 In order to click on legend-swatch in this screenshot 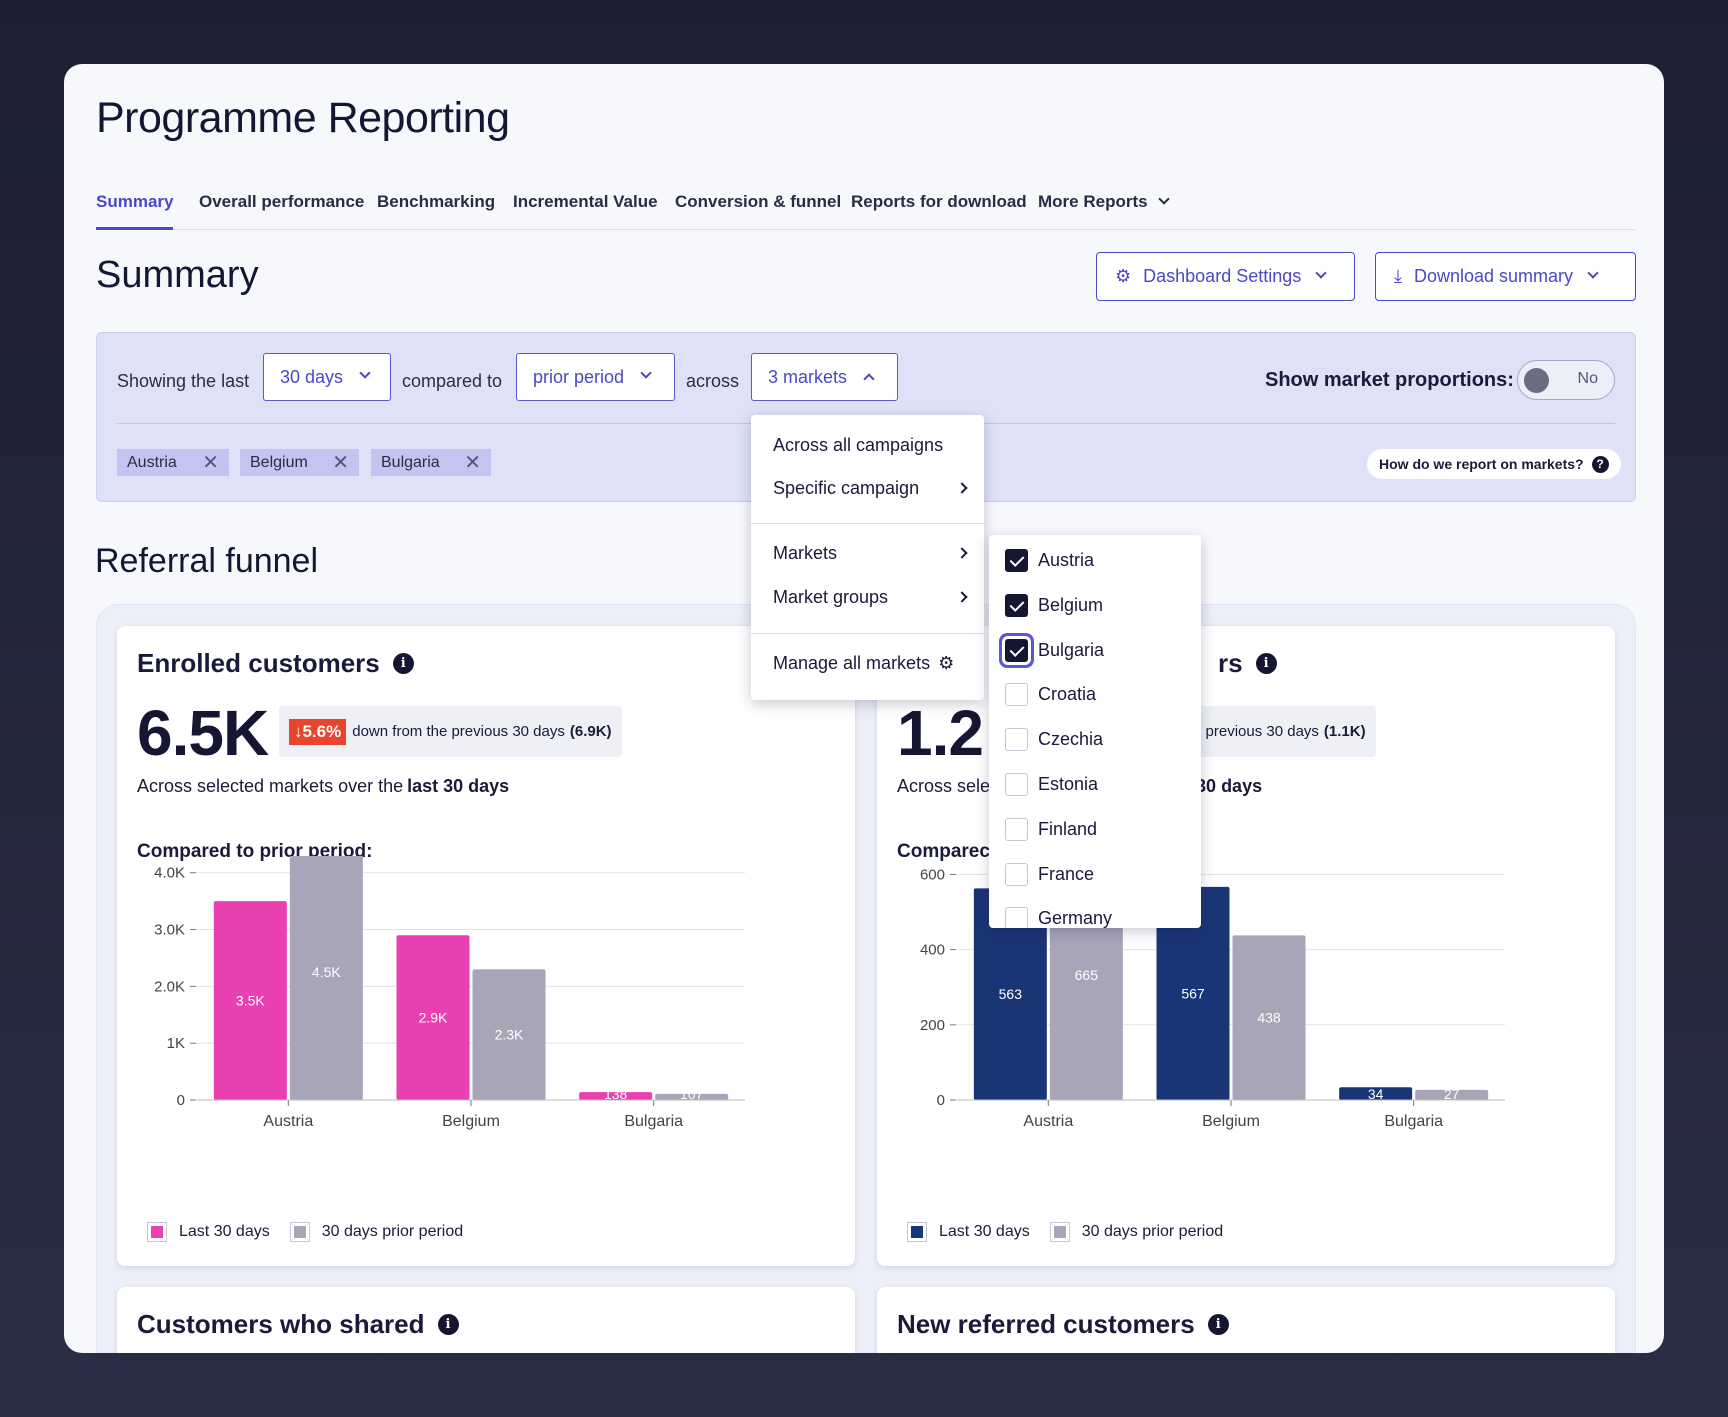, I will do `click(1059, 1232)`.